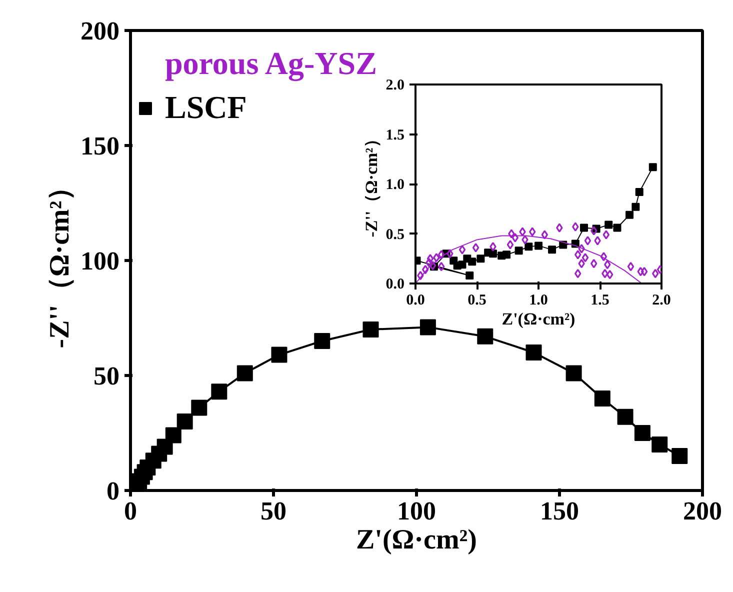 The height and width of the screenshot is (592, 733). I want to click on x-tick-label: 150, so click(559, 511).